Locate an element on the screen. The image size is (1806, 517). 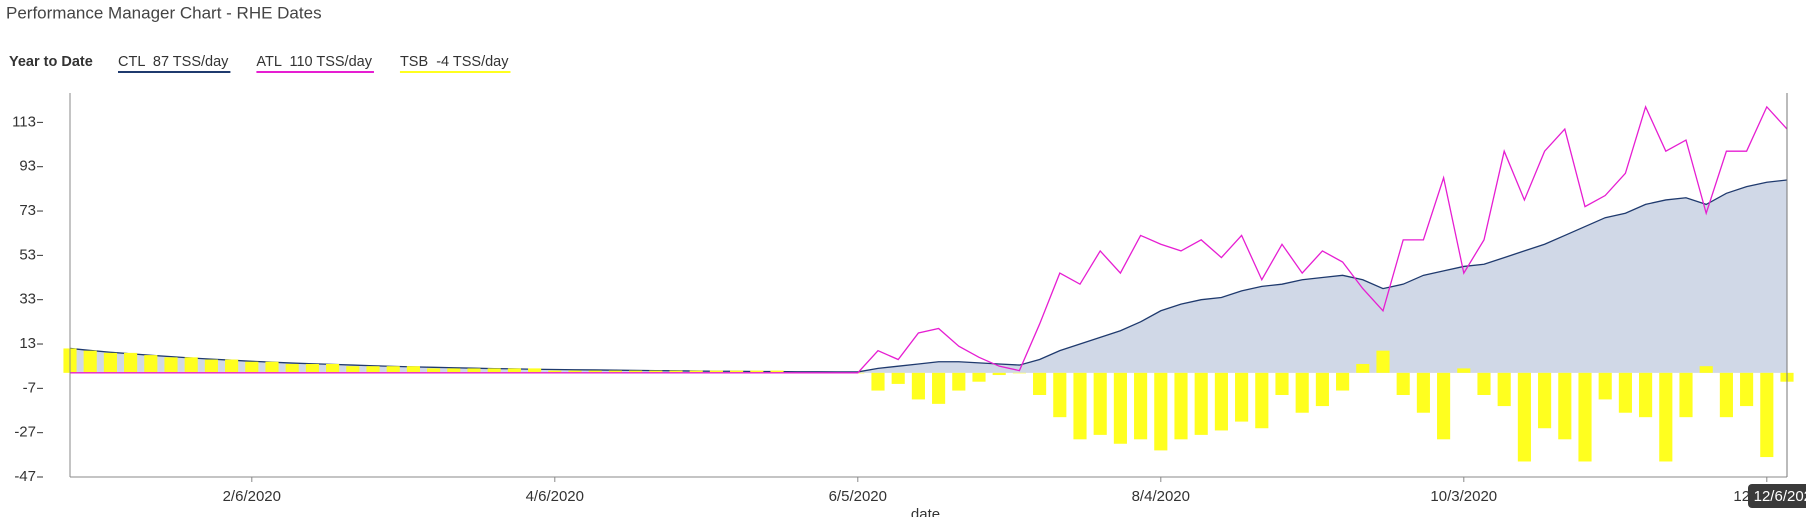
y-tick-label: 93 is located at coordinates (27, 166).